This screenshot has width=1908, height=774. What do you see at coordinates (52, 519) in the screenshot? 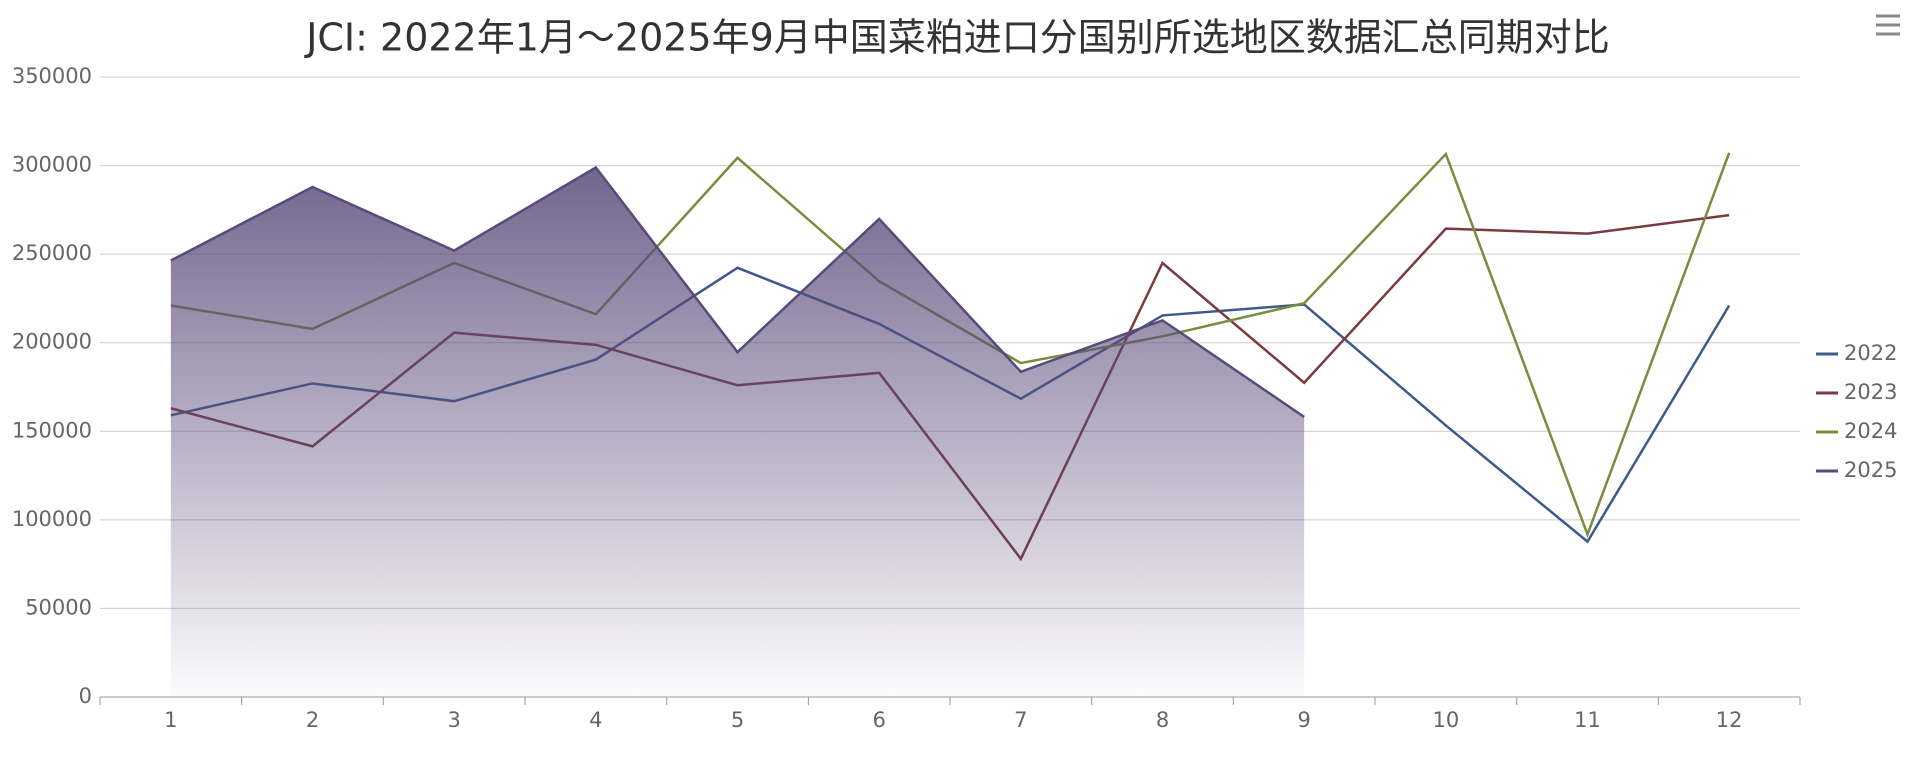
I see `y-tick-label: 100000` at bounding box center [52, 519].